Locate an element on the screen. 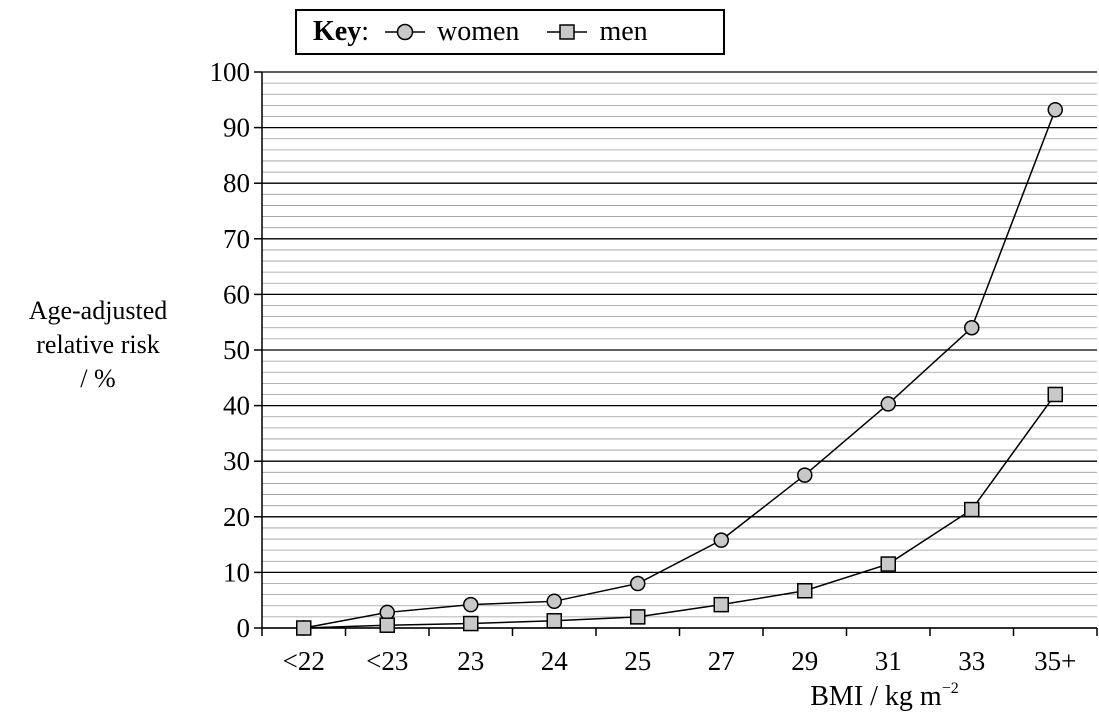  y-tick-label: 30 is located at coordinates (236, 461).